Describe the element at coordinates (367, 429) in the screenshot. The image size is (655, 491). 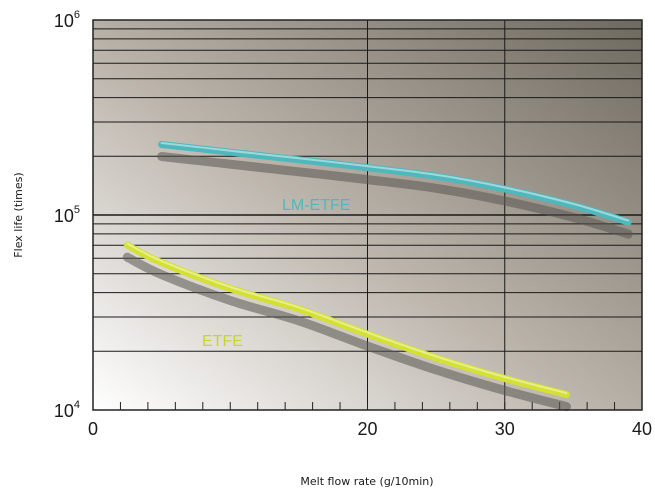
I see `x-tick-label-20: 20` at that location.